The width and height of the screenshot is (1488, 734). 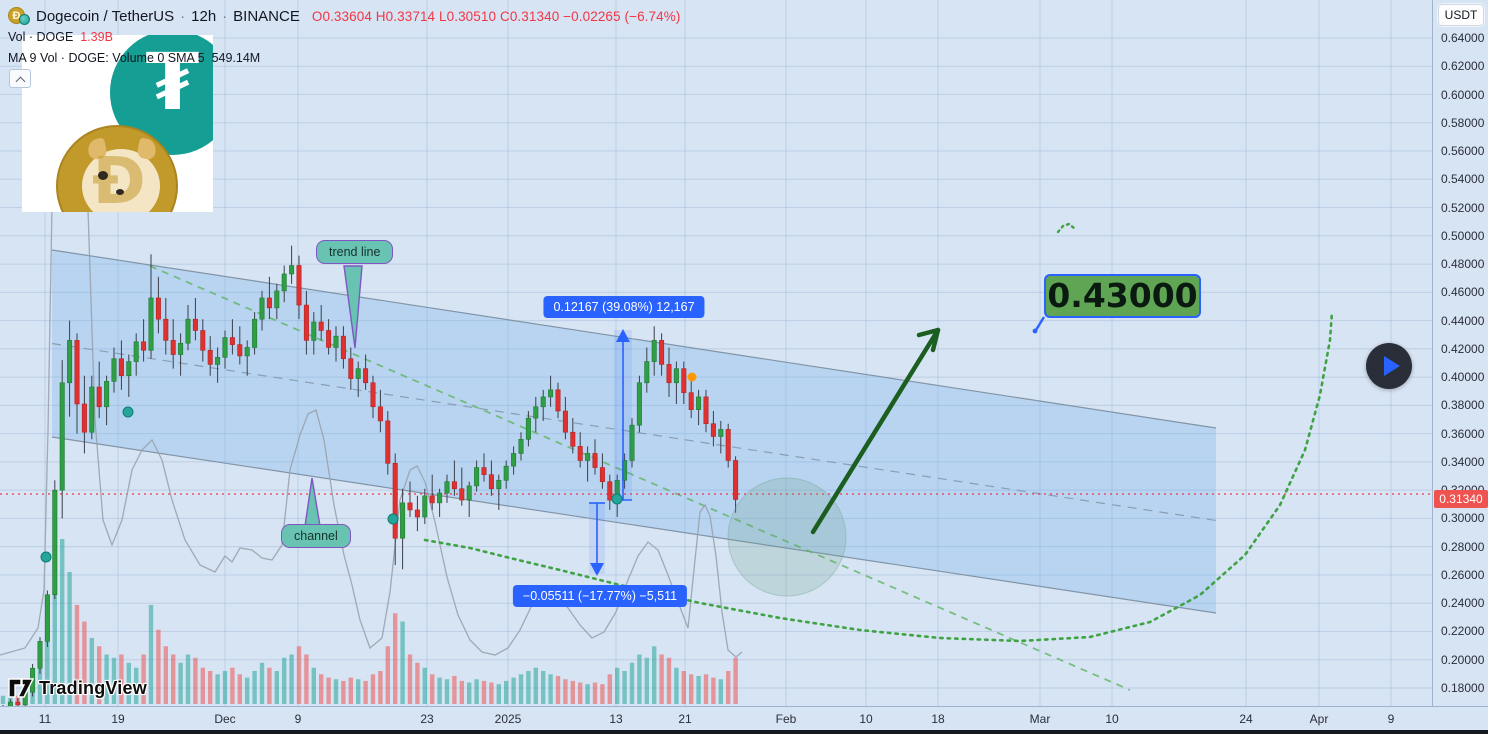 What do you see at coordinates (1463, 348) in the screenshot?
I see `price-tick-label: 0.42000` at bounding box center [1463, 348].